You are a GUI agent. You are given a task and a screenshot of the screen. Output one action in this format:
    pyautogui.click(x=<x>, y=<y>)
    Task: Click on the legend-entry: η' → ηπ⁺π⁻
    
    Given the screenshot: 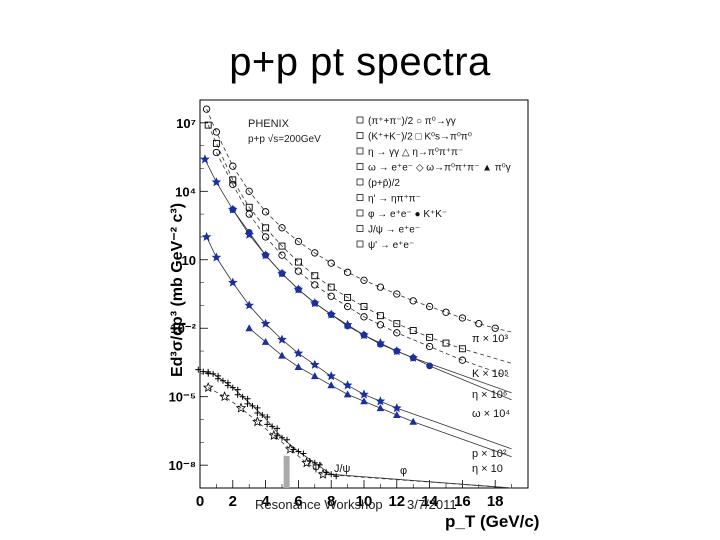 What is the action you would take?
    pyautogui.click(x=394, y=199)
    